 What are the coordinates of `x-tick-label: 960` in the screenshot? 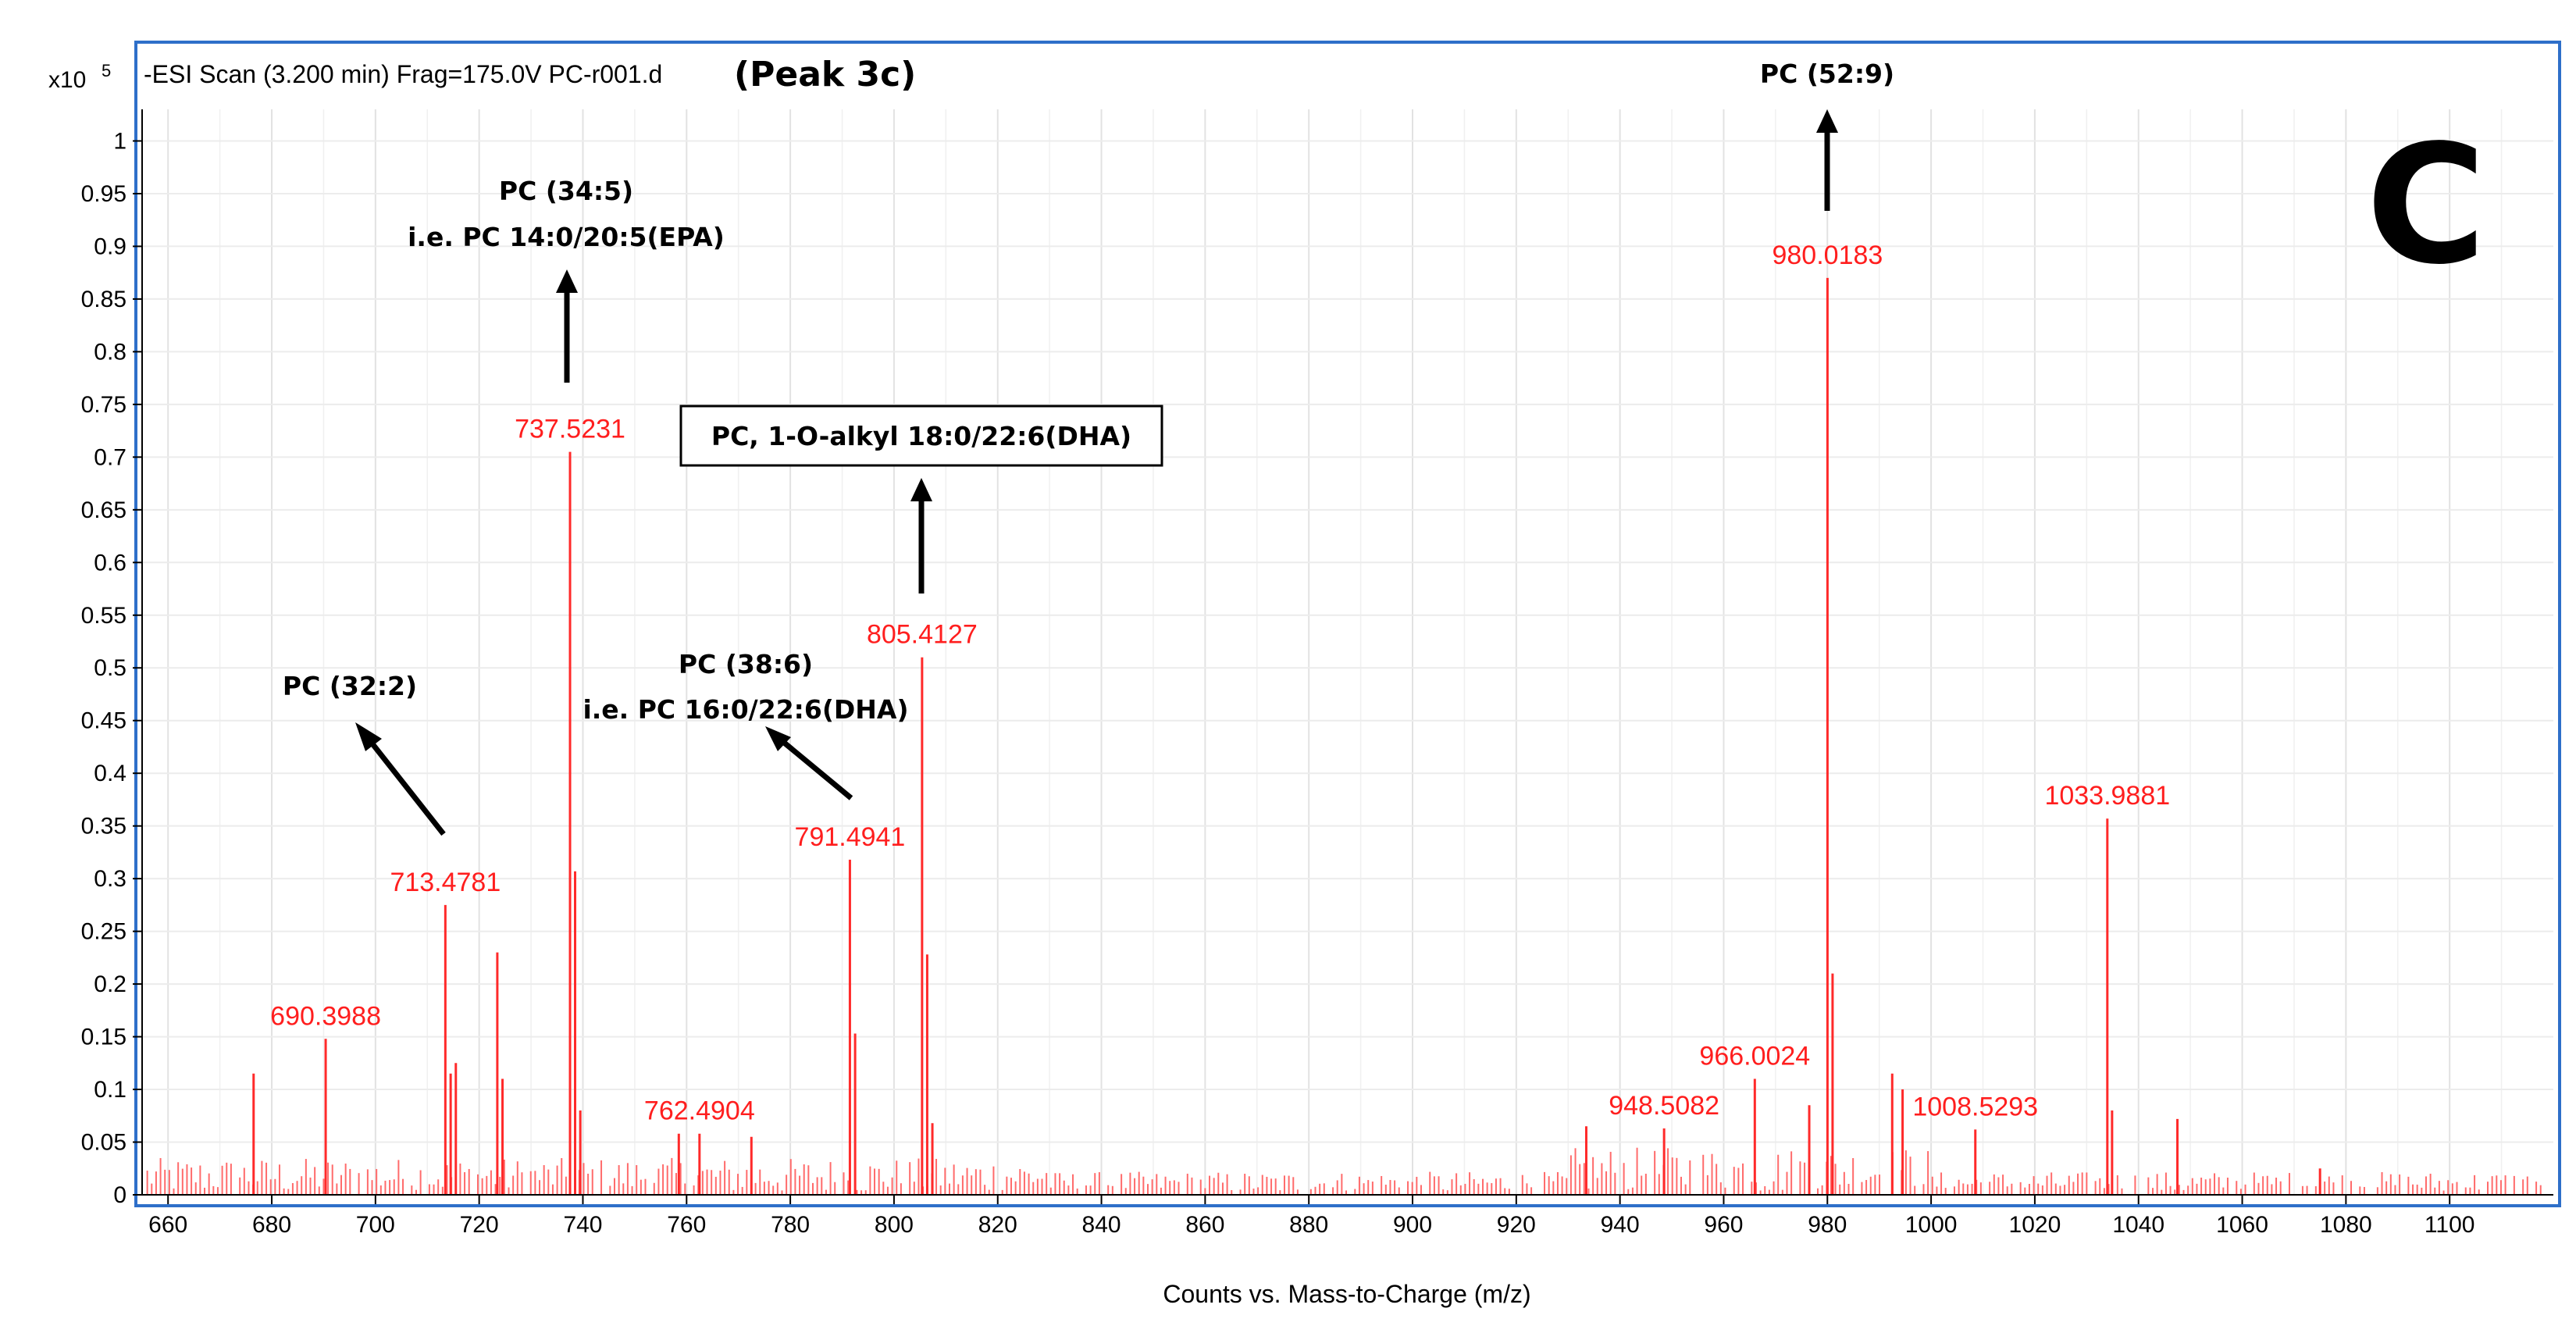 It's located at (1723, 1225).